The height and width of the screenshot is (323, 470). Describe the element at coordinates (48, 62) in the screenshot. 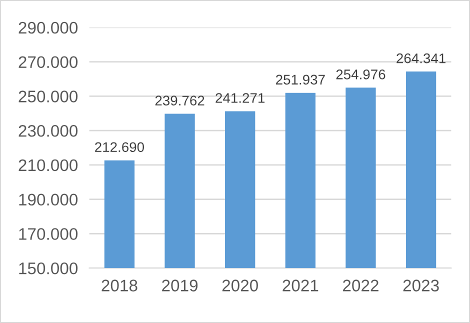

I see `y-tick-label: 270.000` at that location.